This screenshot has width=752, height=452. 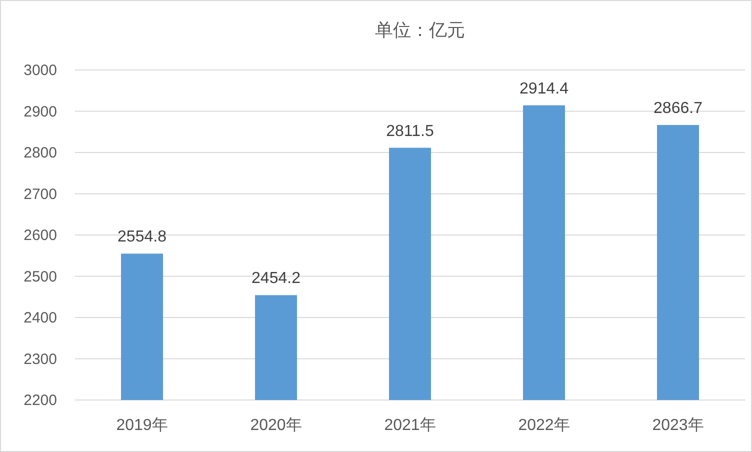 I want to click on y-tick-label: 2600, so click(x=40, y=235).